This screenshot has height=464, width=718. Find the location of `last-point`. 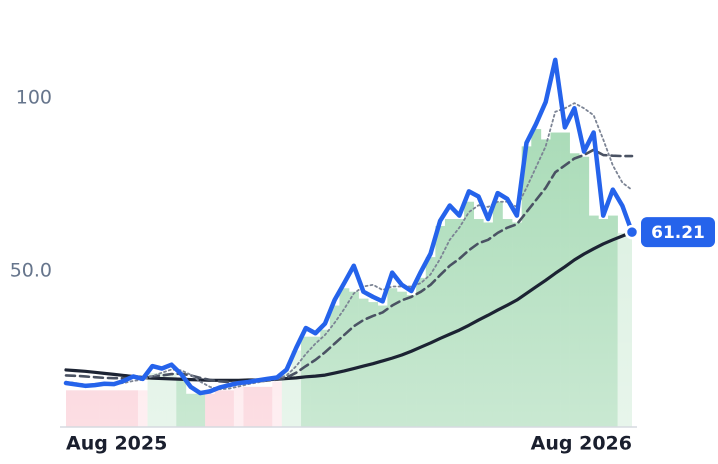

last-point is located at coordinates (632, 232).